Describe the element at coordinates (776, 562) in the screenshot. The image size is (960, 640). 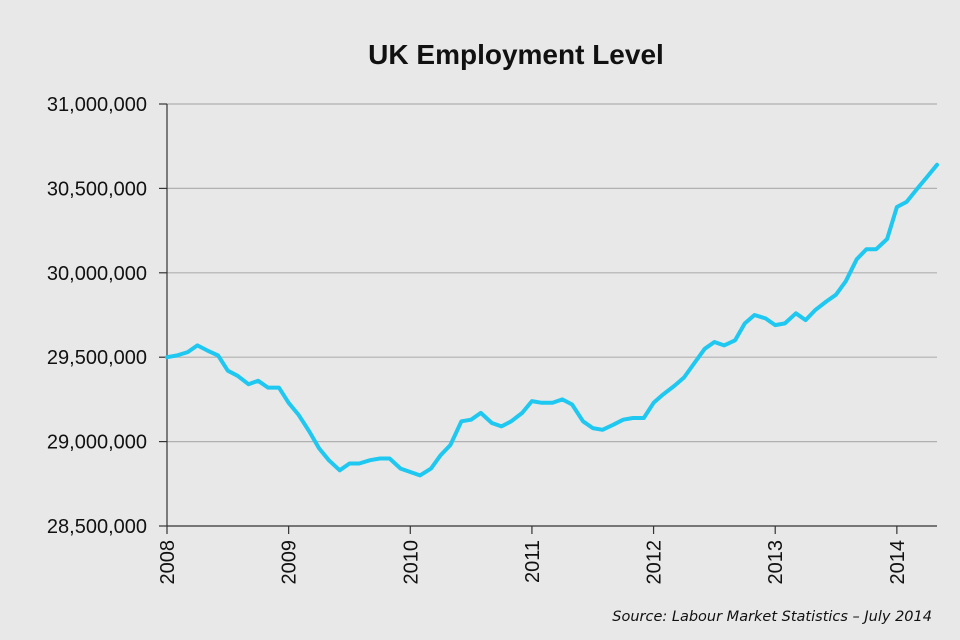
I see `x-tick-label: 2013` at that location.